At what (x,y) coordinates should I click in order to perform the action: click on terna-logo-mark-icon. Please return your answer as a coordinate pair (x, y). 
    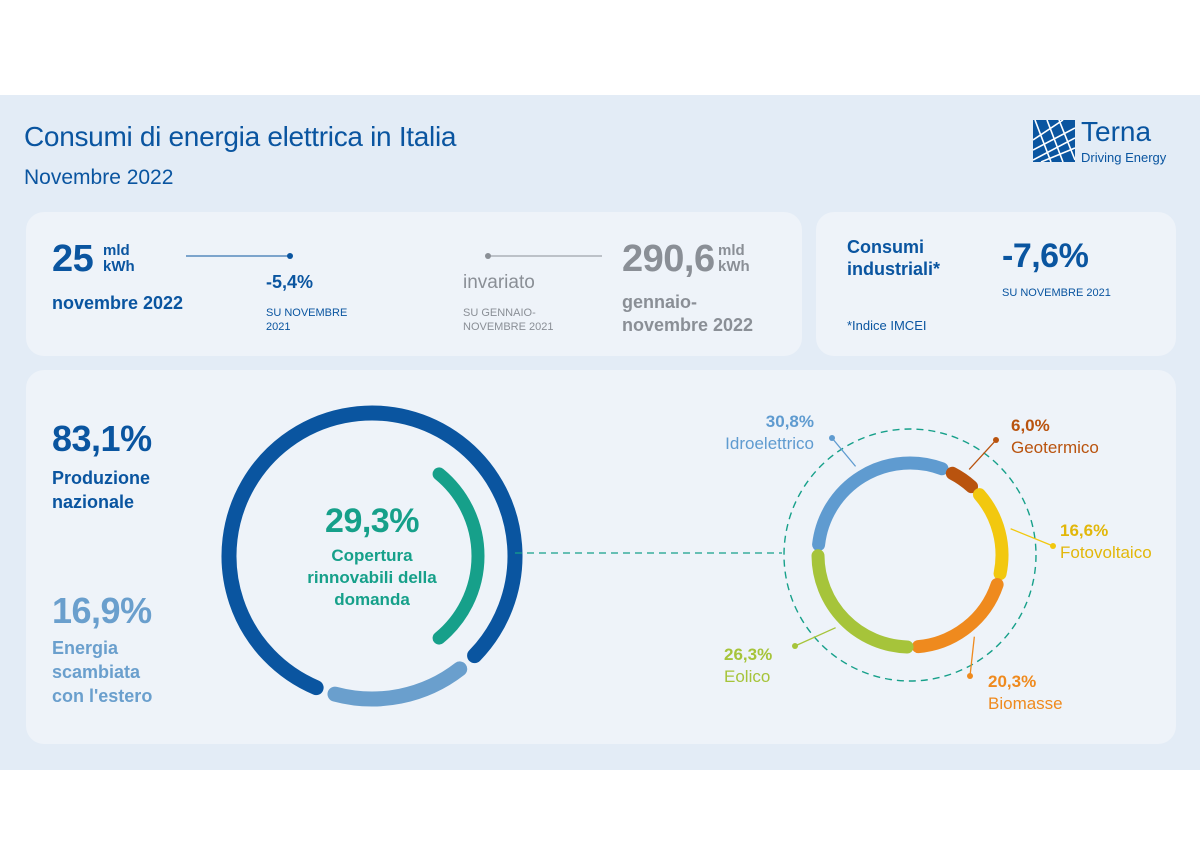
    Looking at the image, I should click on (1054, 141).